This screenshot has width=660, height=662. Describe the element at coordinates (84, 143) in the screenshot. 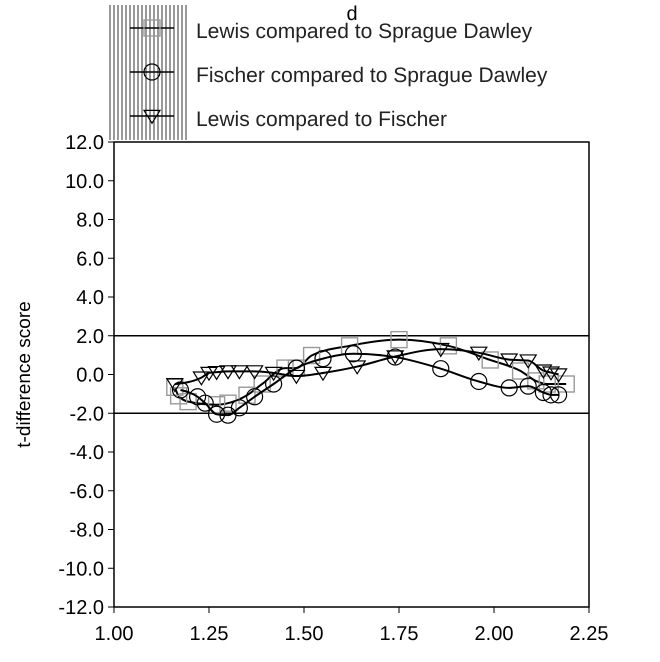

I see `y-tick-label: 12.0` at that location.